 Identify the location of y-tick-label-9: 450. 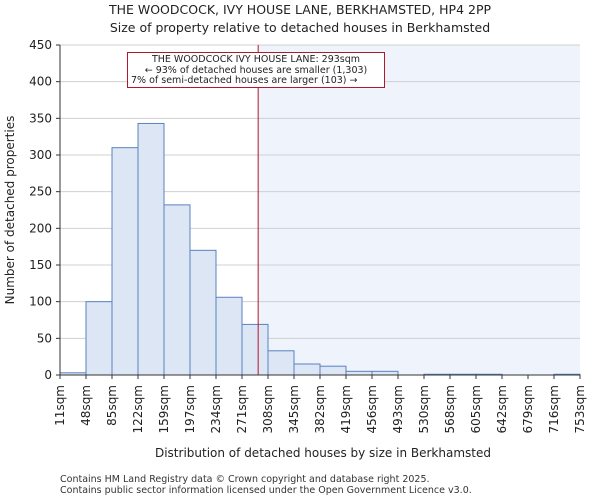
(40, 45).